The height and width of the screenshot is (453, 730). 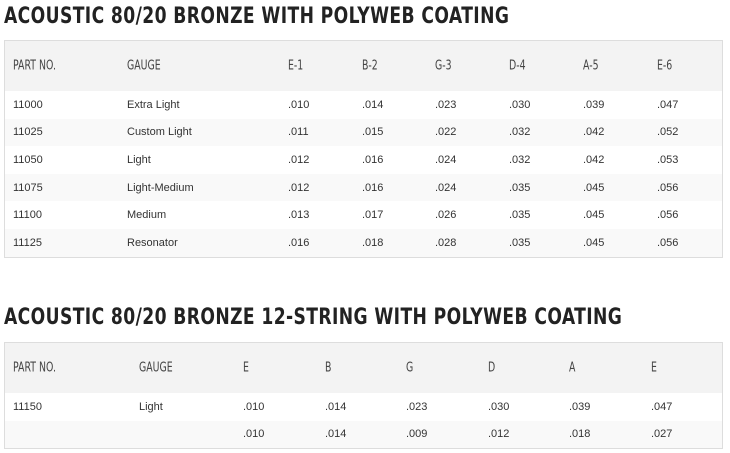 I want to click on table-cell: Resonator, so click(x=152, y=242).